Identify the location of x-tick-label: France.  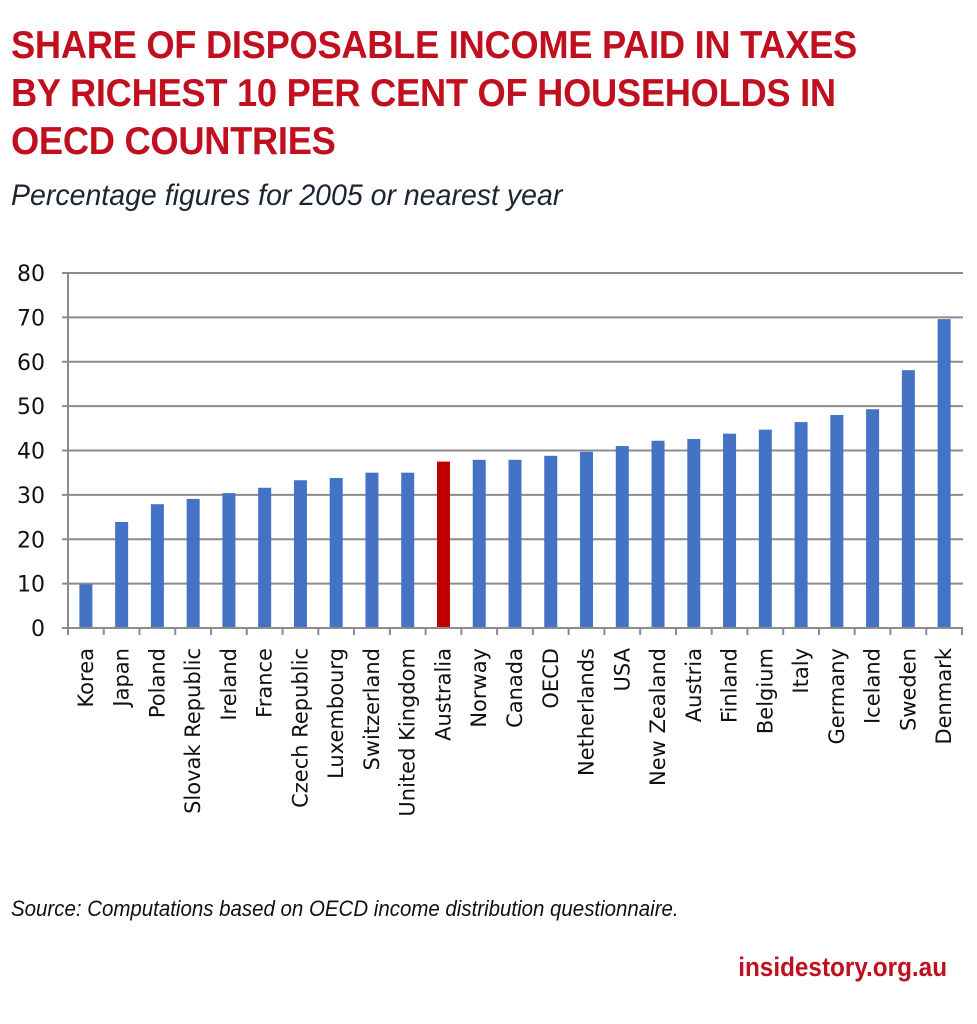
(265, 683).